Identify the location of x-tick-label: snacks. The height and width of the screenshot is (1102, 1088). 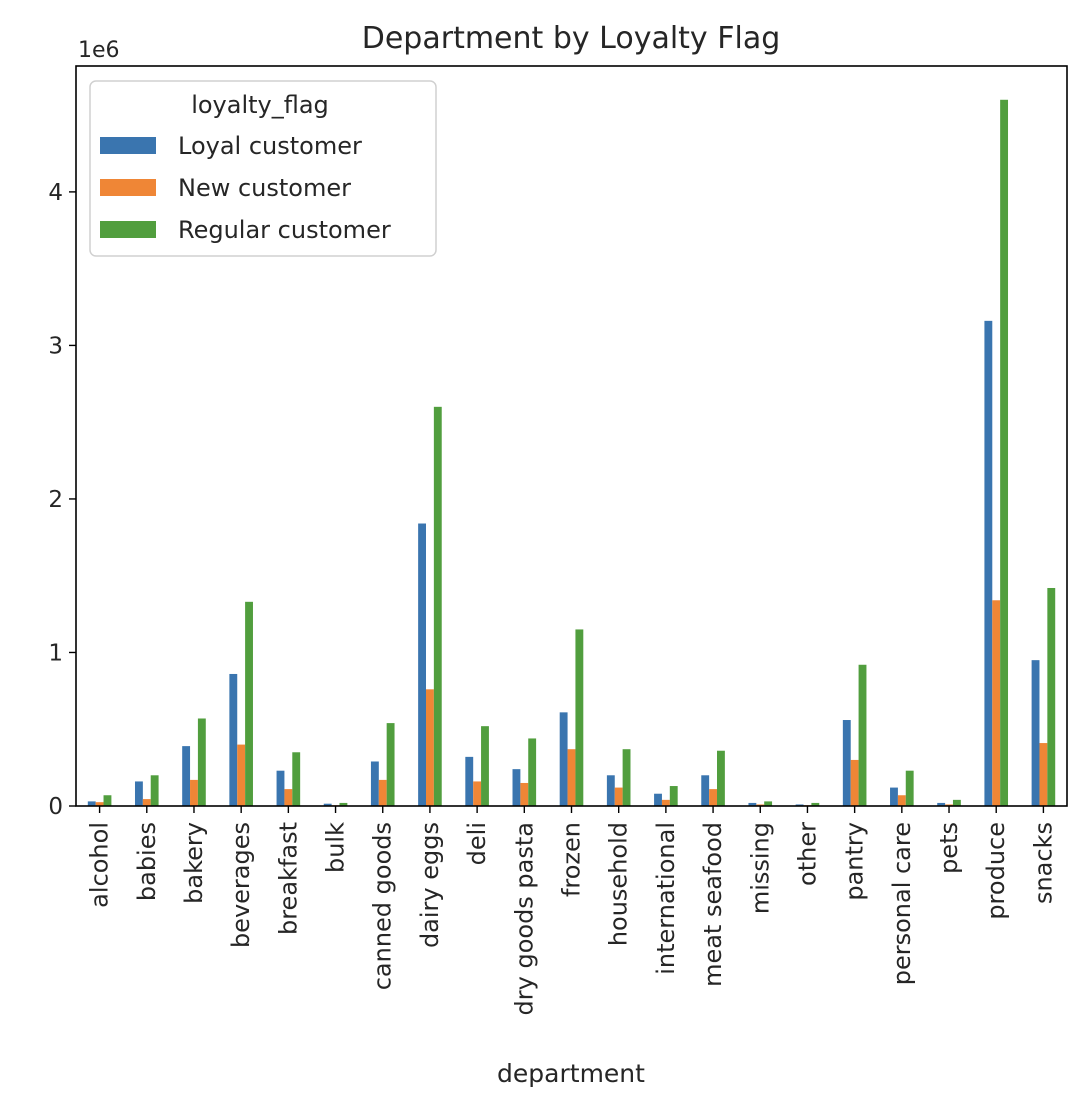
(1043, 863).